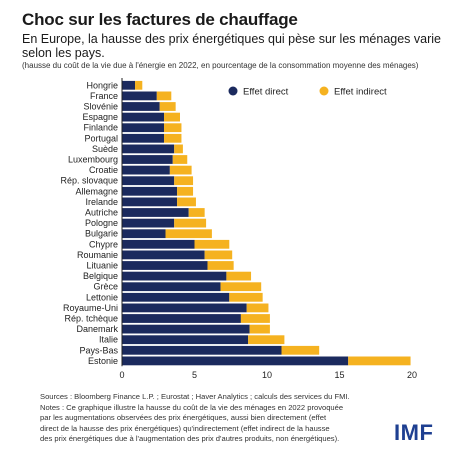 This screenshot has width=473, height=466. I want to click on category-label: Belgique, so click(100, 276).